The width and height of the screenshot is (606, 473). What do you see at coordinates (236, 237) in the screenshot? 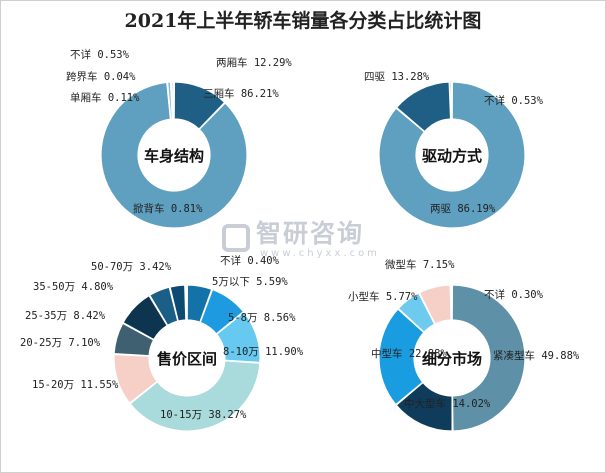
I see `watermark-logo-icon` at bounding box center [236, 237].